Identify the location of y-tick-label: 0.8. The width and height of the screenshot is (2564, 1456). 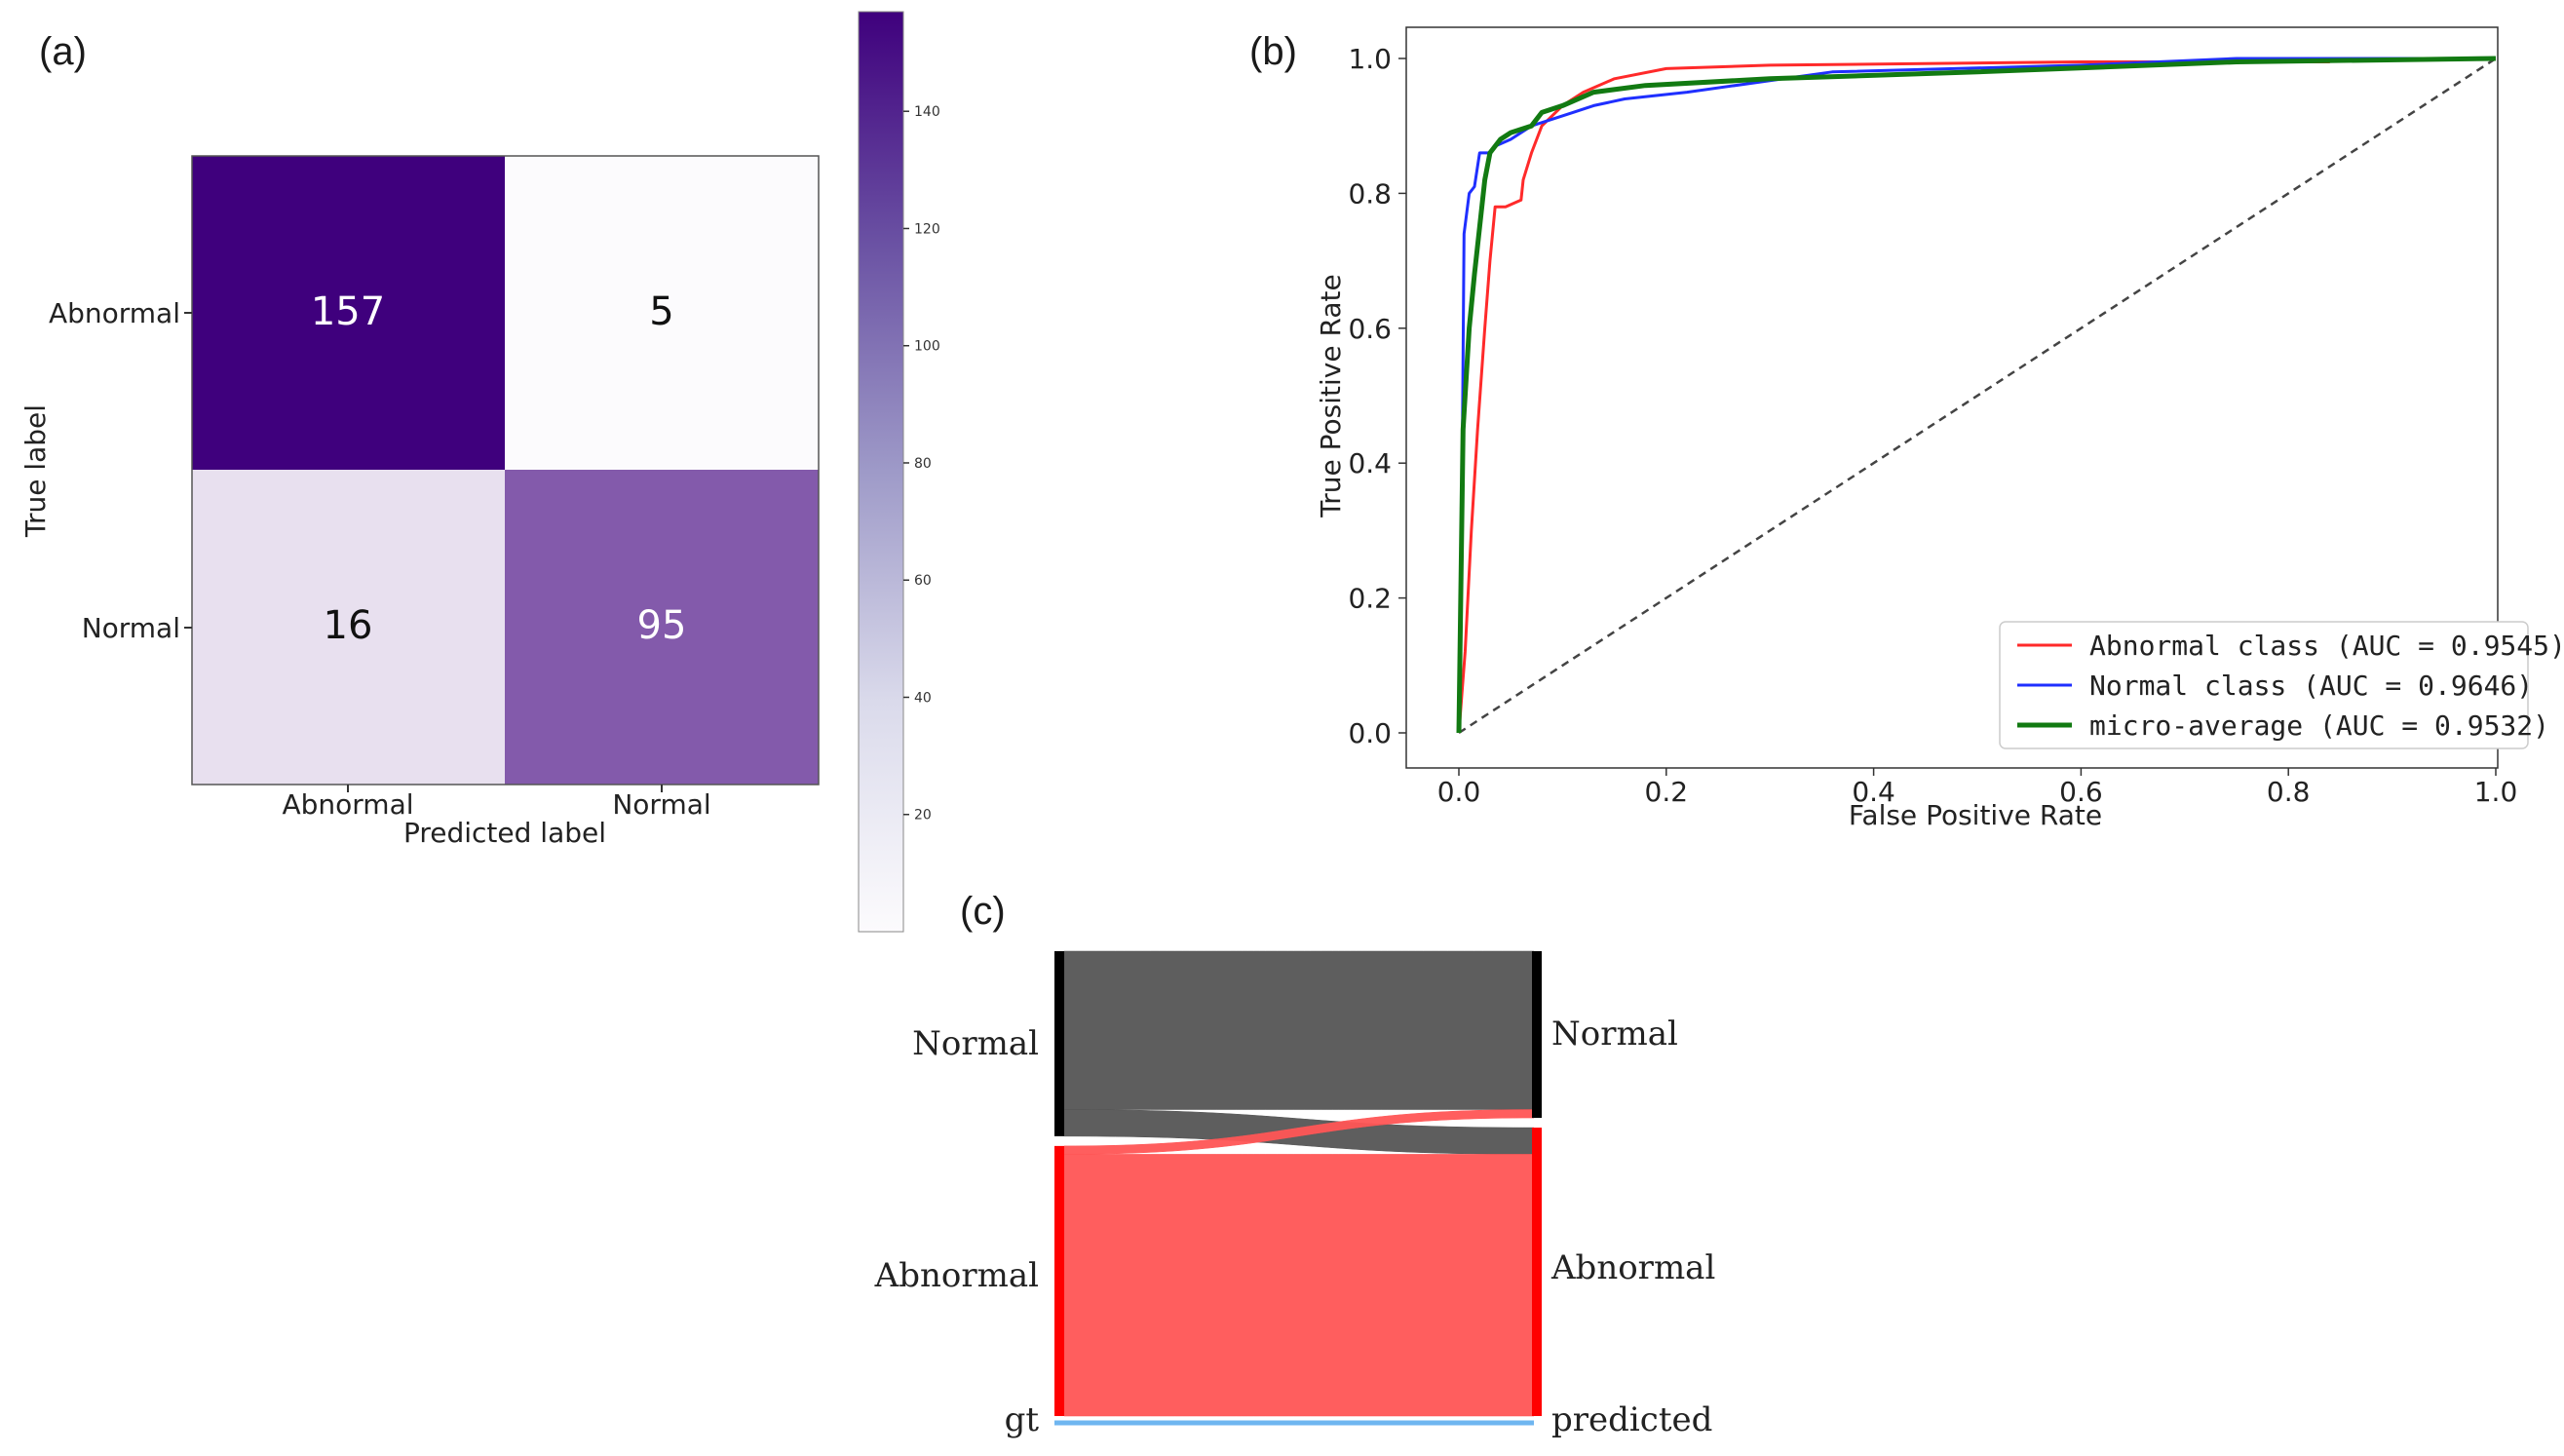
(1370, 193).